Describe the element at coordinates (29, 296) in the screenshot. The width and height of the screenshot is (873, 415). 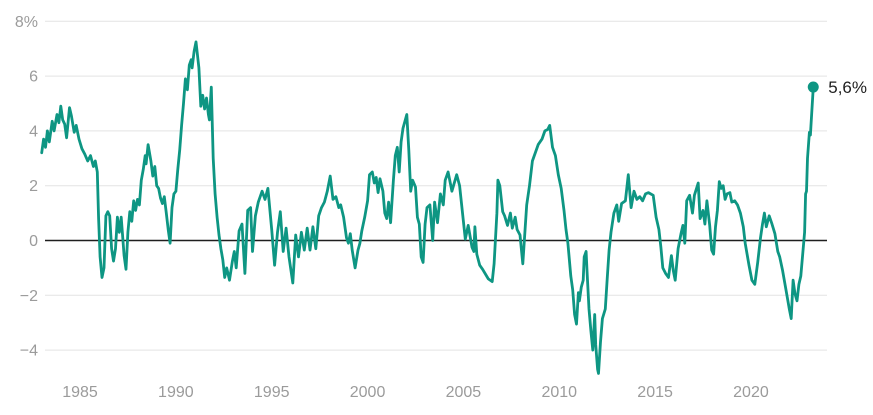
I see `y-tick-label: −2` at that location.